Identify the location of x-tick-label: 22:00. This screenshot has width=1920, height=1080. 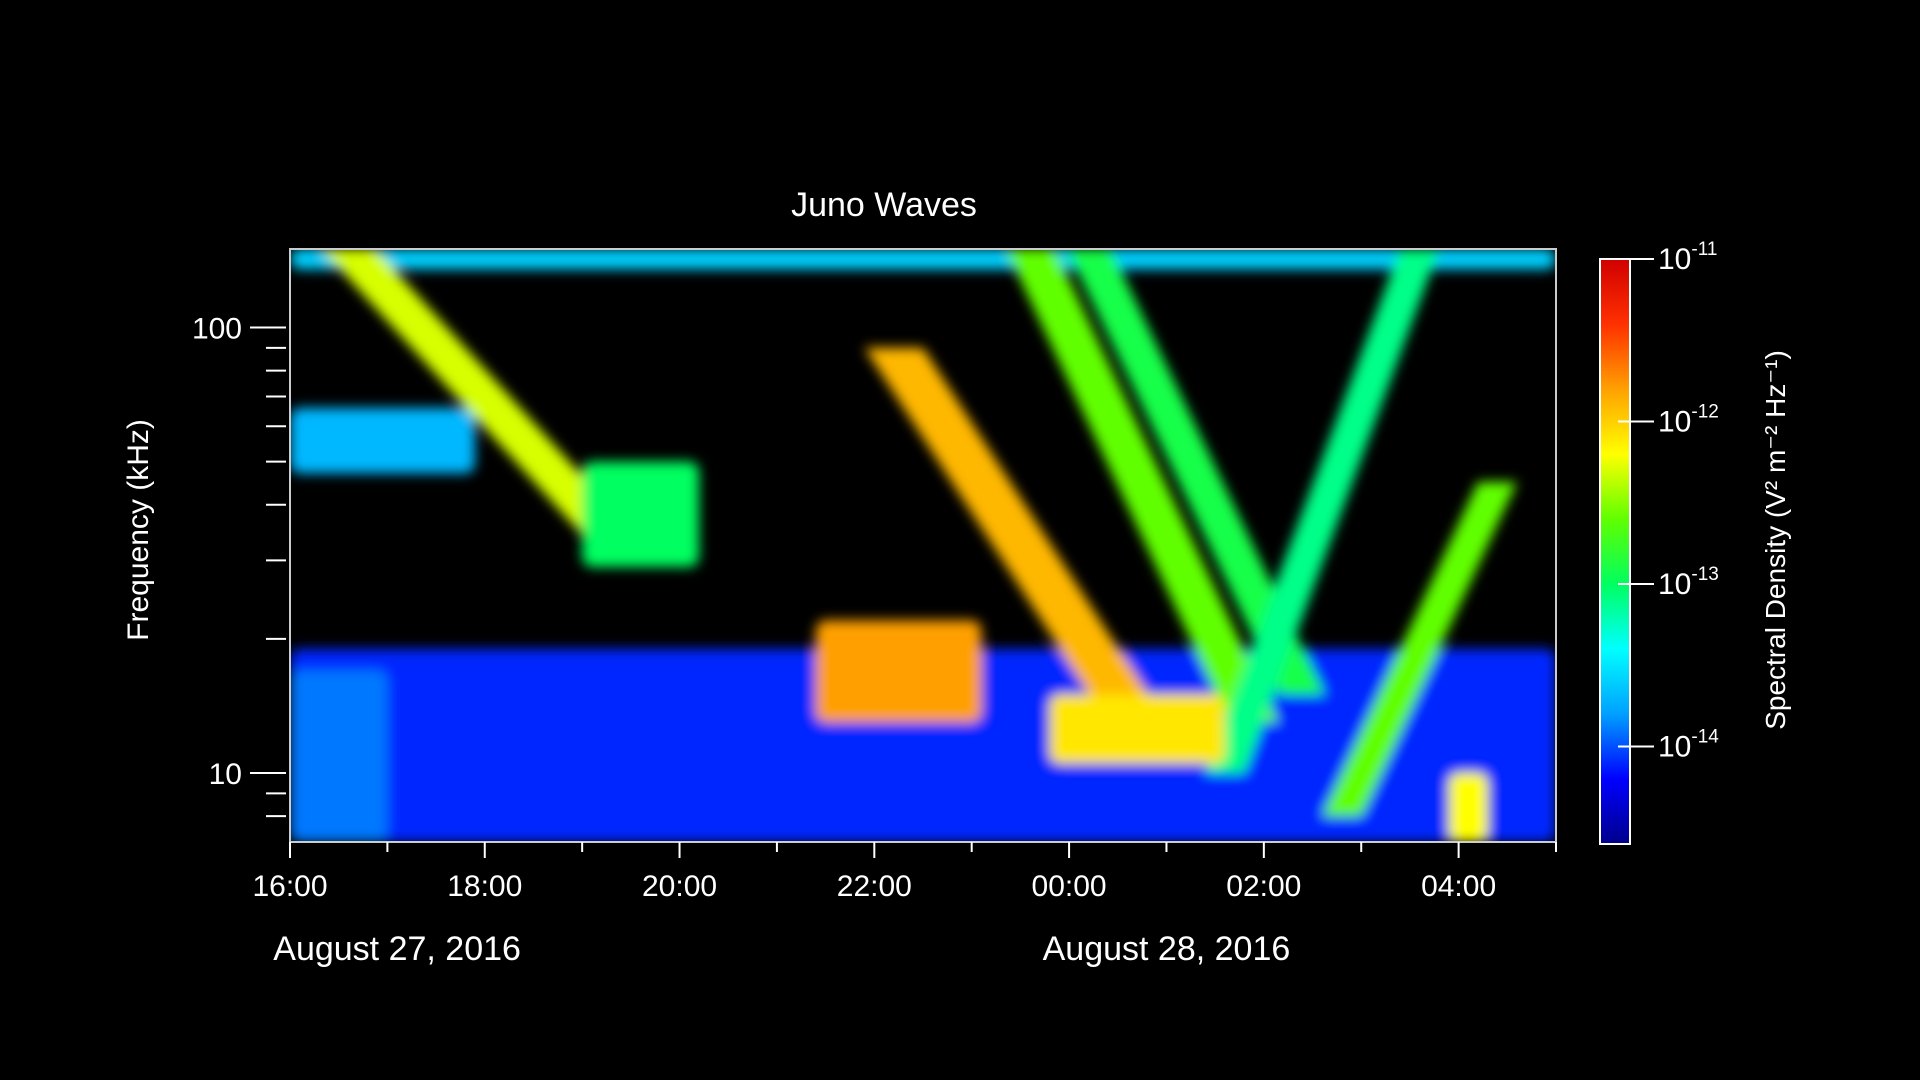
(874, 886).